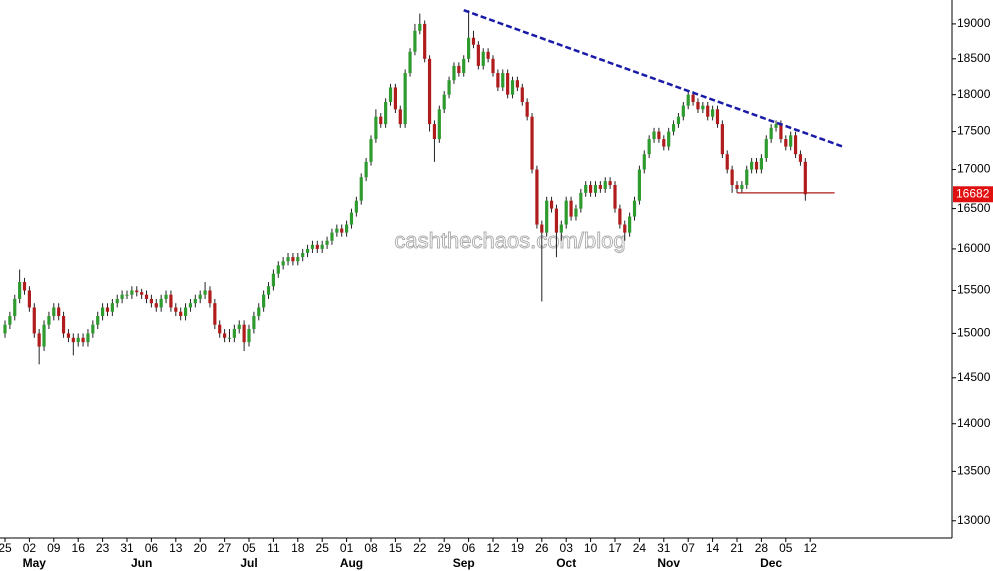  Describe the element at coordinates (973, 194) in the screenshot. I see `last-value-box` at that location.